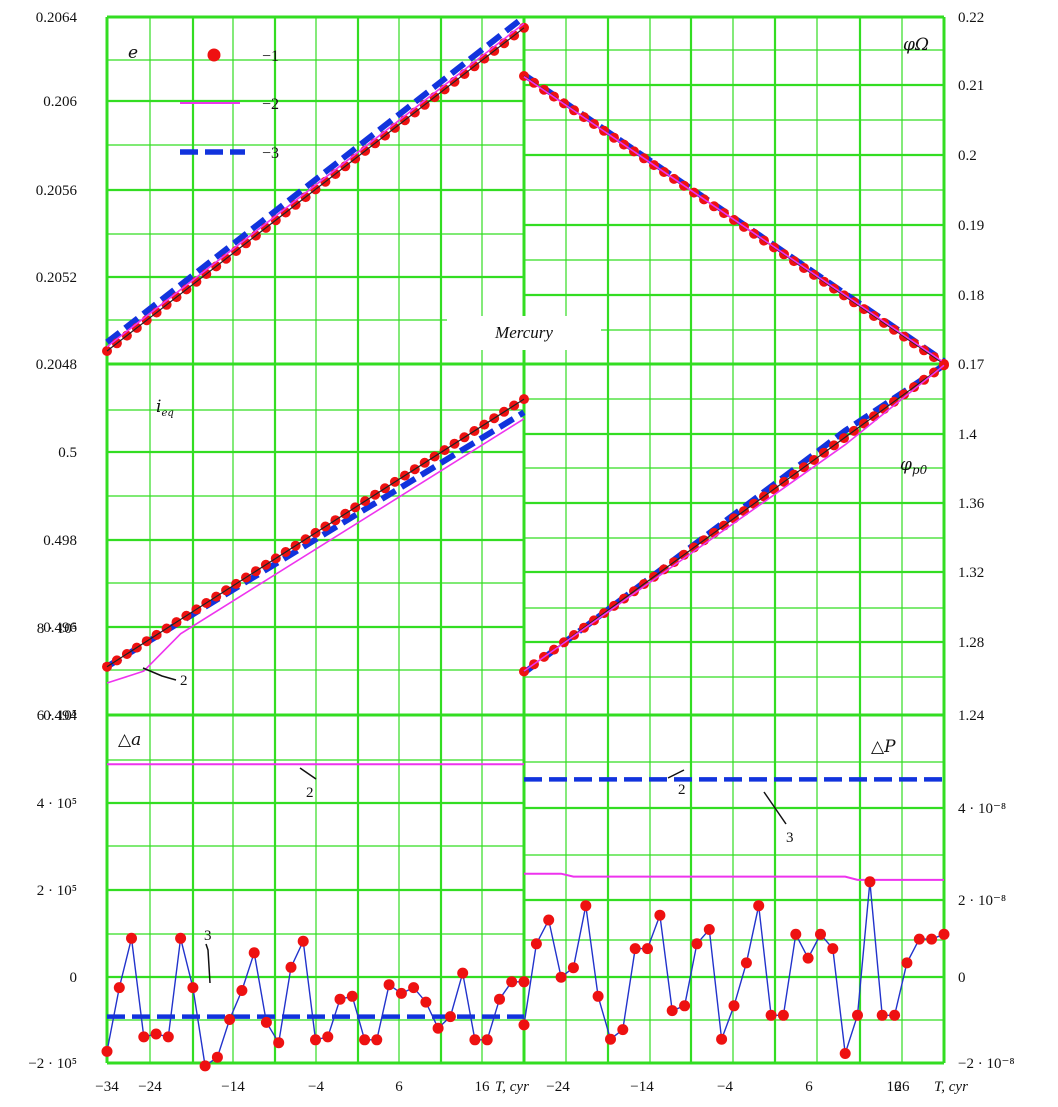  What do you see at coordinates (986, 1064) in the screenshot?
I see `y-tick-label: −2 · 10⁻⁸` at bounding box center [986, 1064].